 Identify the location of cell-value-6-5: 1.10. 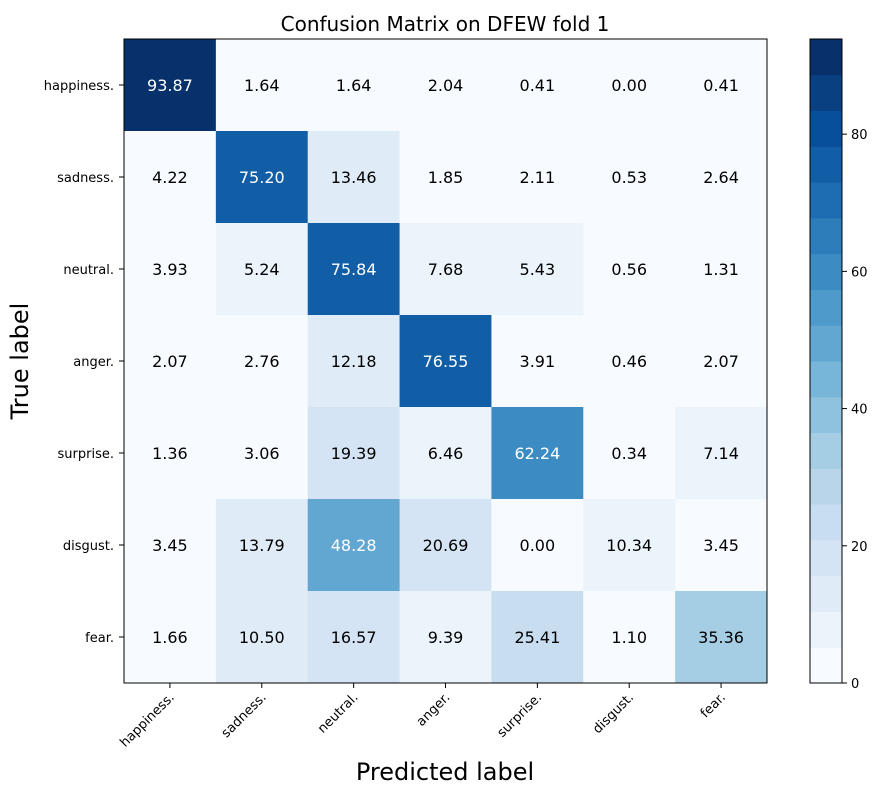
(629, 637).